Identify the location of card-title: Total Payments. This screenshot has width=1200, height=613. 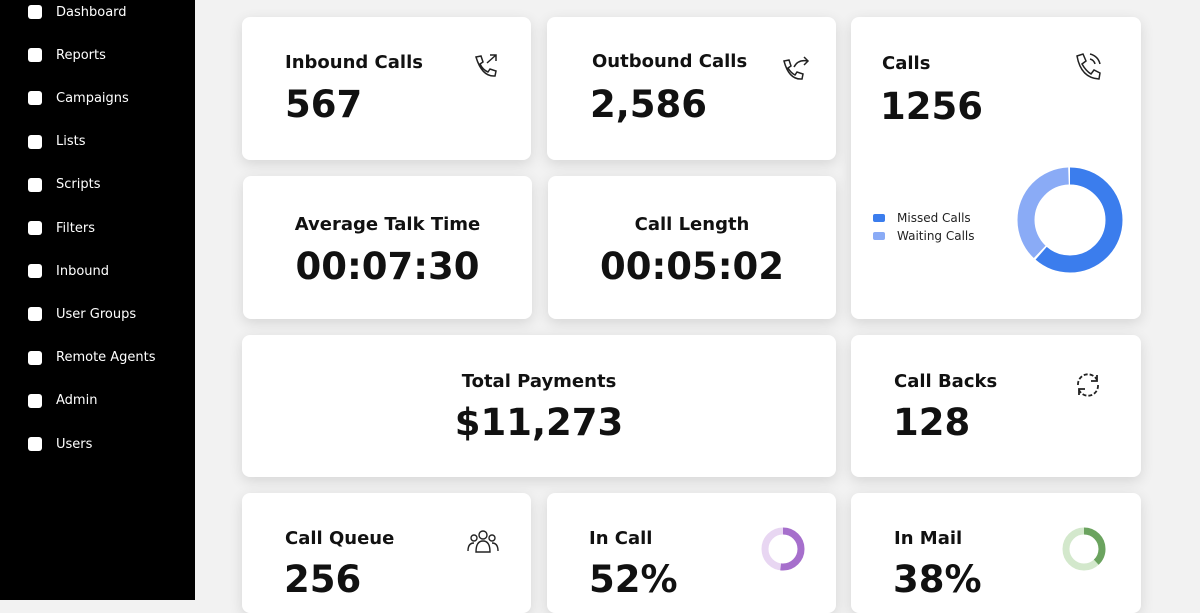
(539, 381).